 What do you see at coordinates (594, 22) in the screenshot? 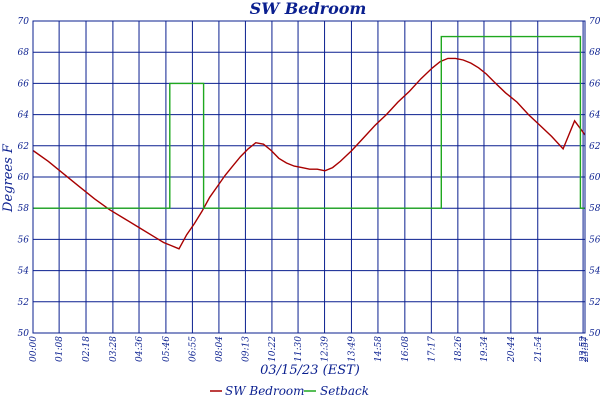
I see `y-tick-label-right: 70` at bounding box center [594, 22].